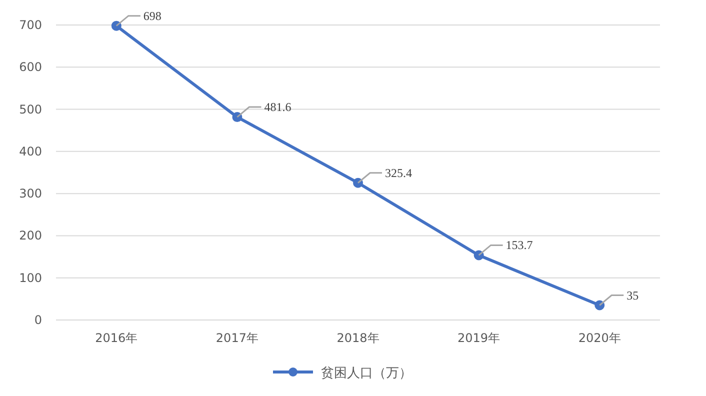  What do you see at coordinates (30, 25) in the screenshot?
I see `y-tick-label: 700` at bounding box center [30, 25].